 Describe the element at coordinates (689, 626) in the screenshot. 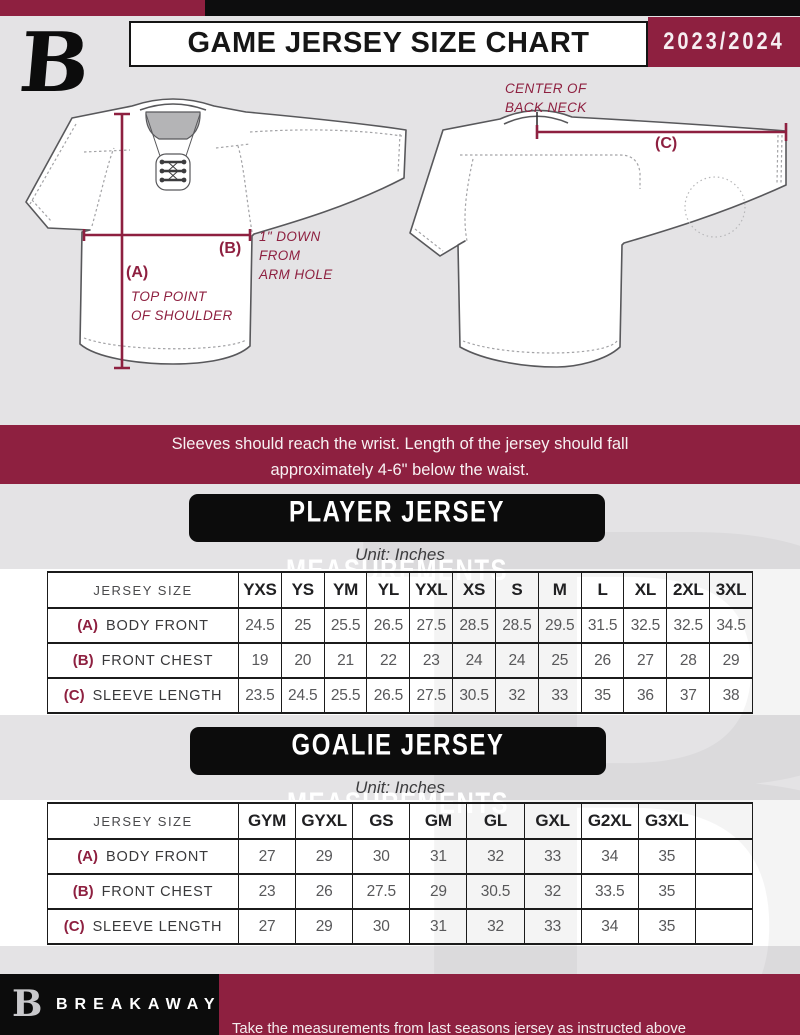

I see `value-cell: 32.5` at that location.